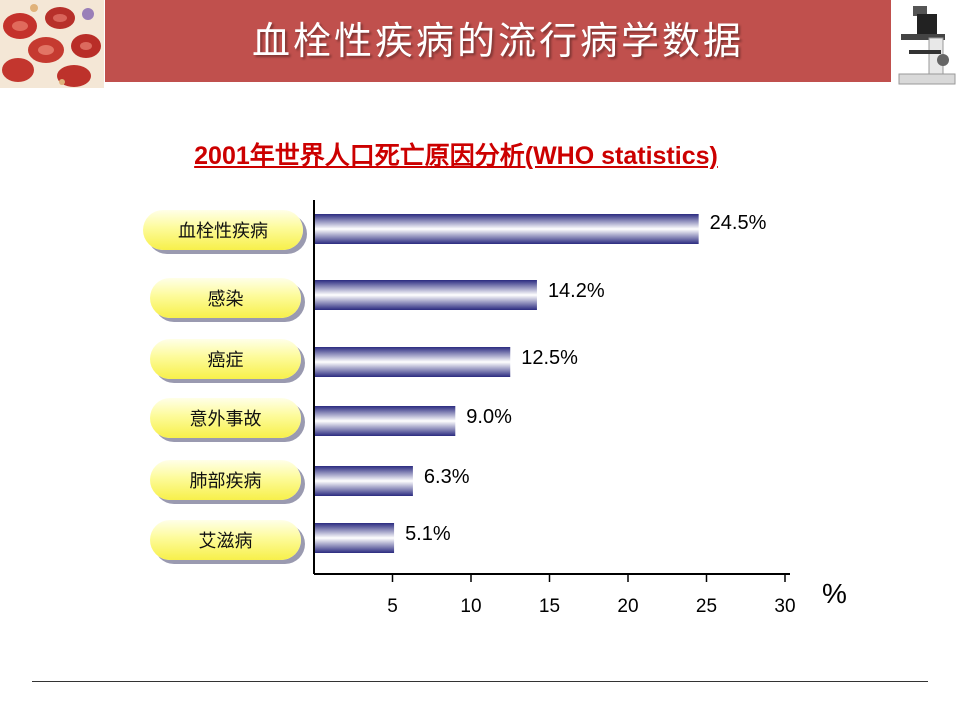 This screenshot has height=720, width=960. I want to click on bar-value-label-2: 12.5%, so click(549, 358).